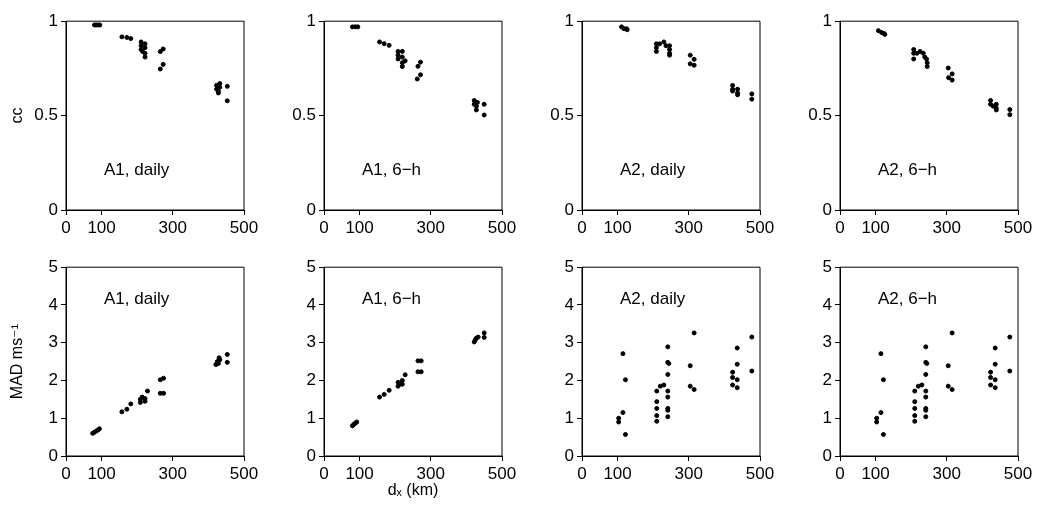  Describe the element at coordinates (413, 489) in the screenshot. I see `x-axis-title: dₓ (km)` at that location.